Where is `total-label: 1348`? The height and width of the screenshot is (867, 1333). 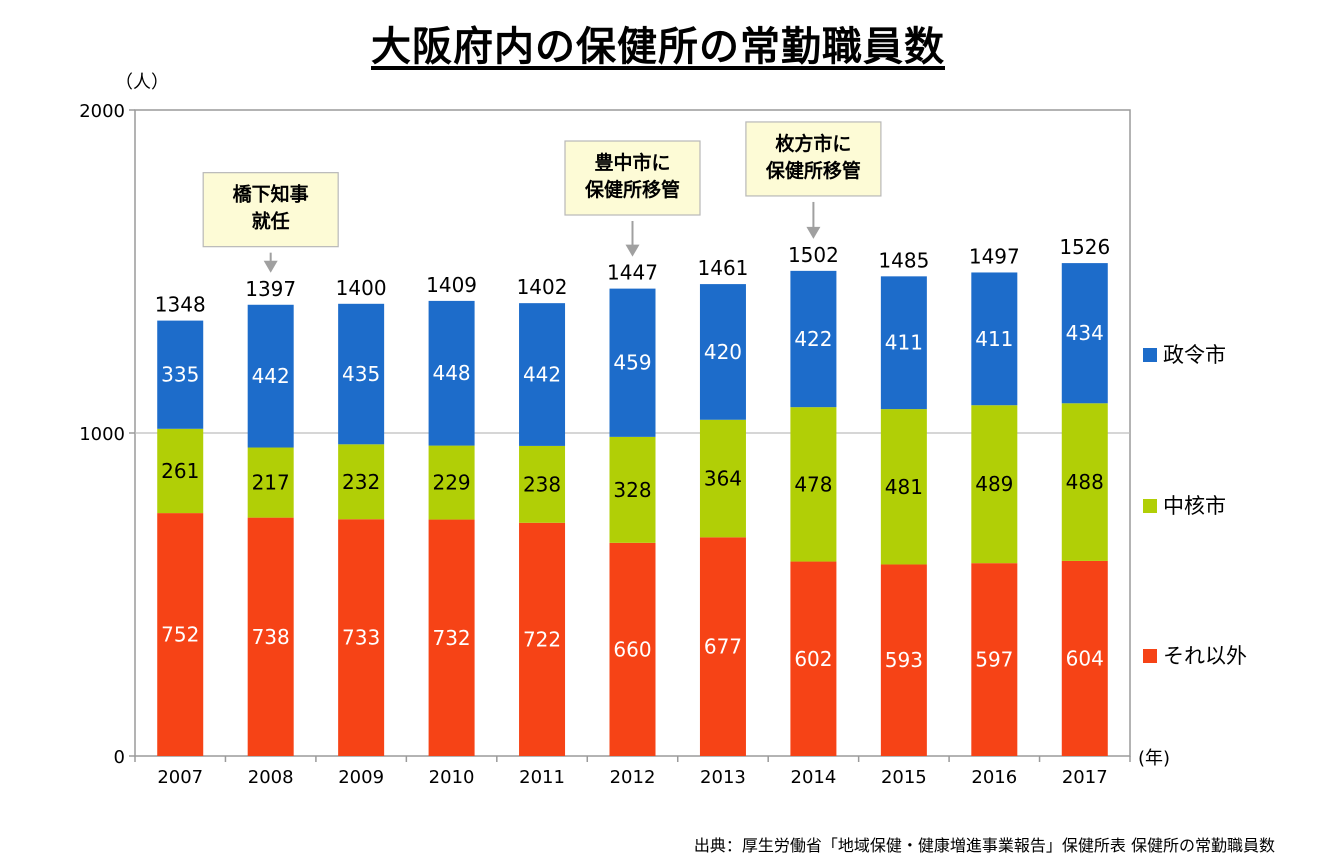
total-label: 1348 is located at coordinates (180, 305).